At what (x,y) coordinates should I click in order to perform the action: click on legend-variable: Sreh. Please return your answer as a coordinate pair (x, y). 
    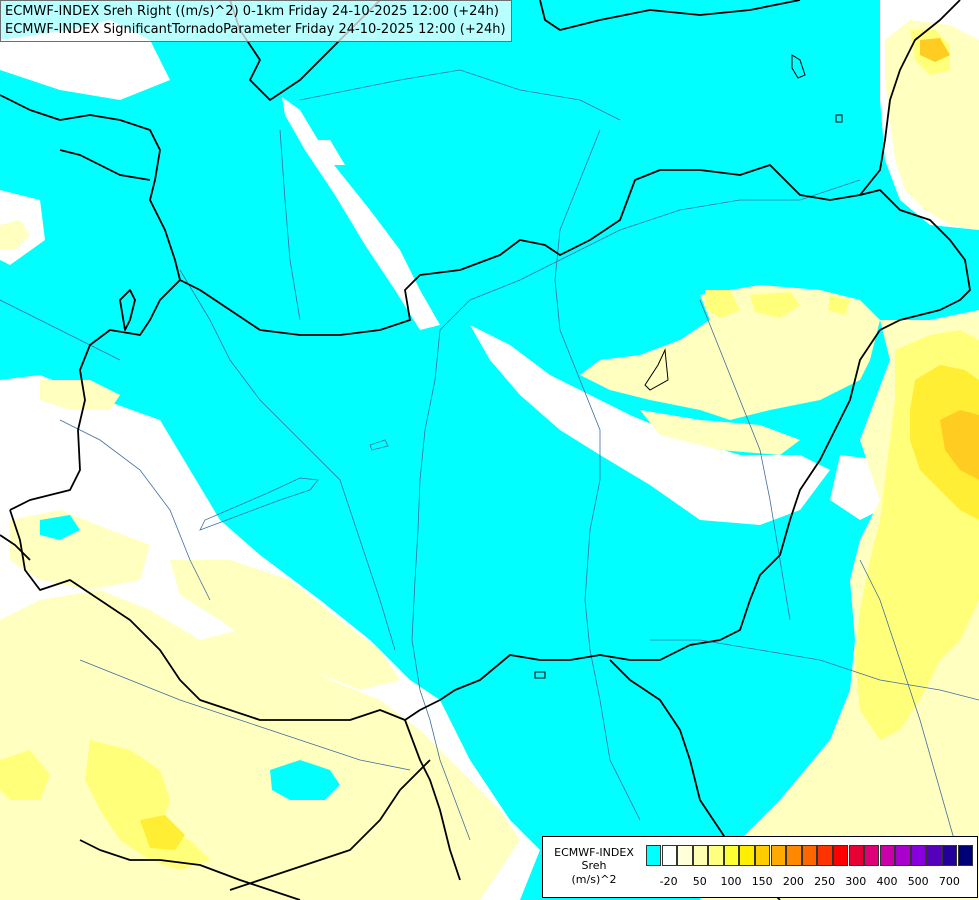
    Looking at the image, I should click on (594, 865).